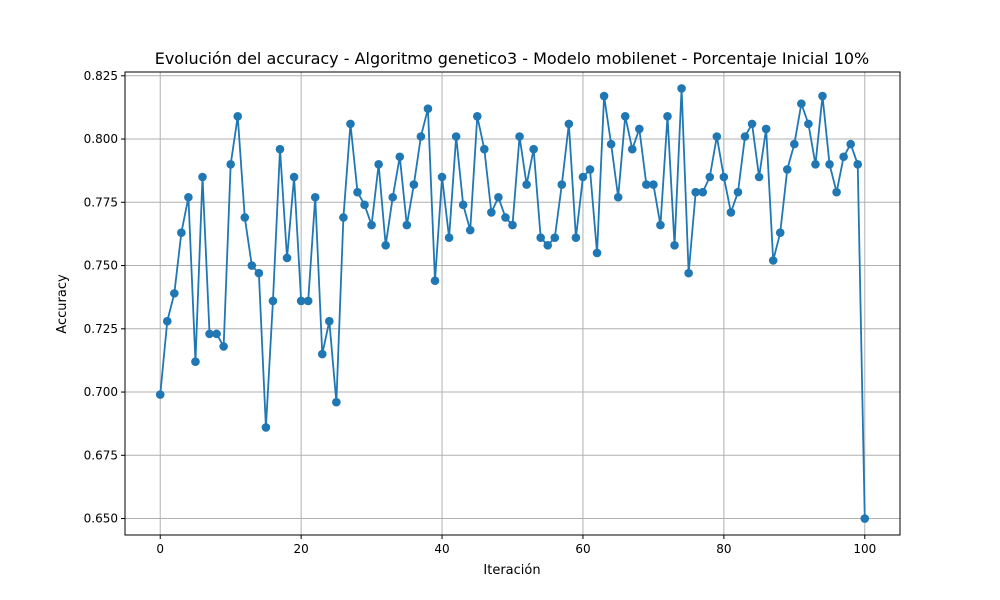  I want to click on y-tick-label: 0.675, so click(101, 455).